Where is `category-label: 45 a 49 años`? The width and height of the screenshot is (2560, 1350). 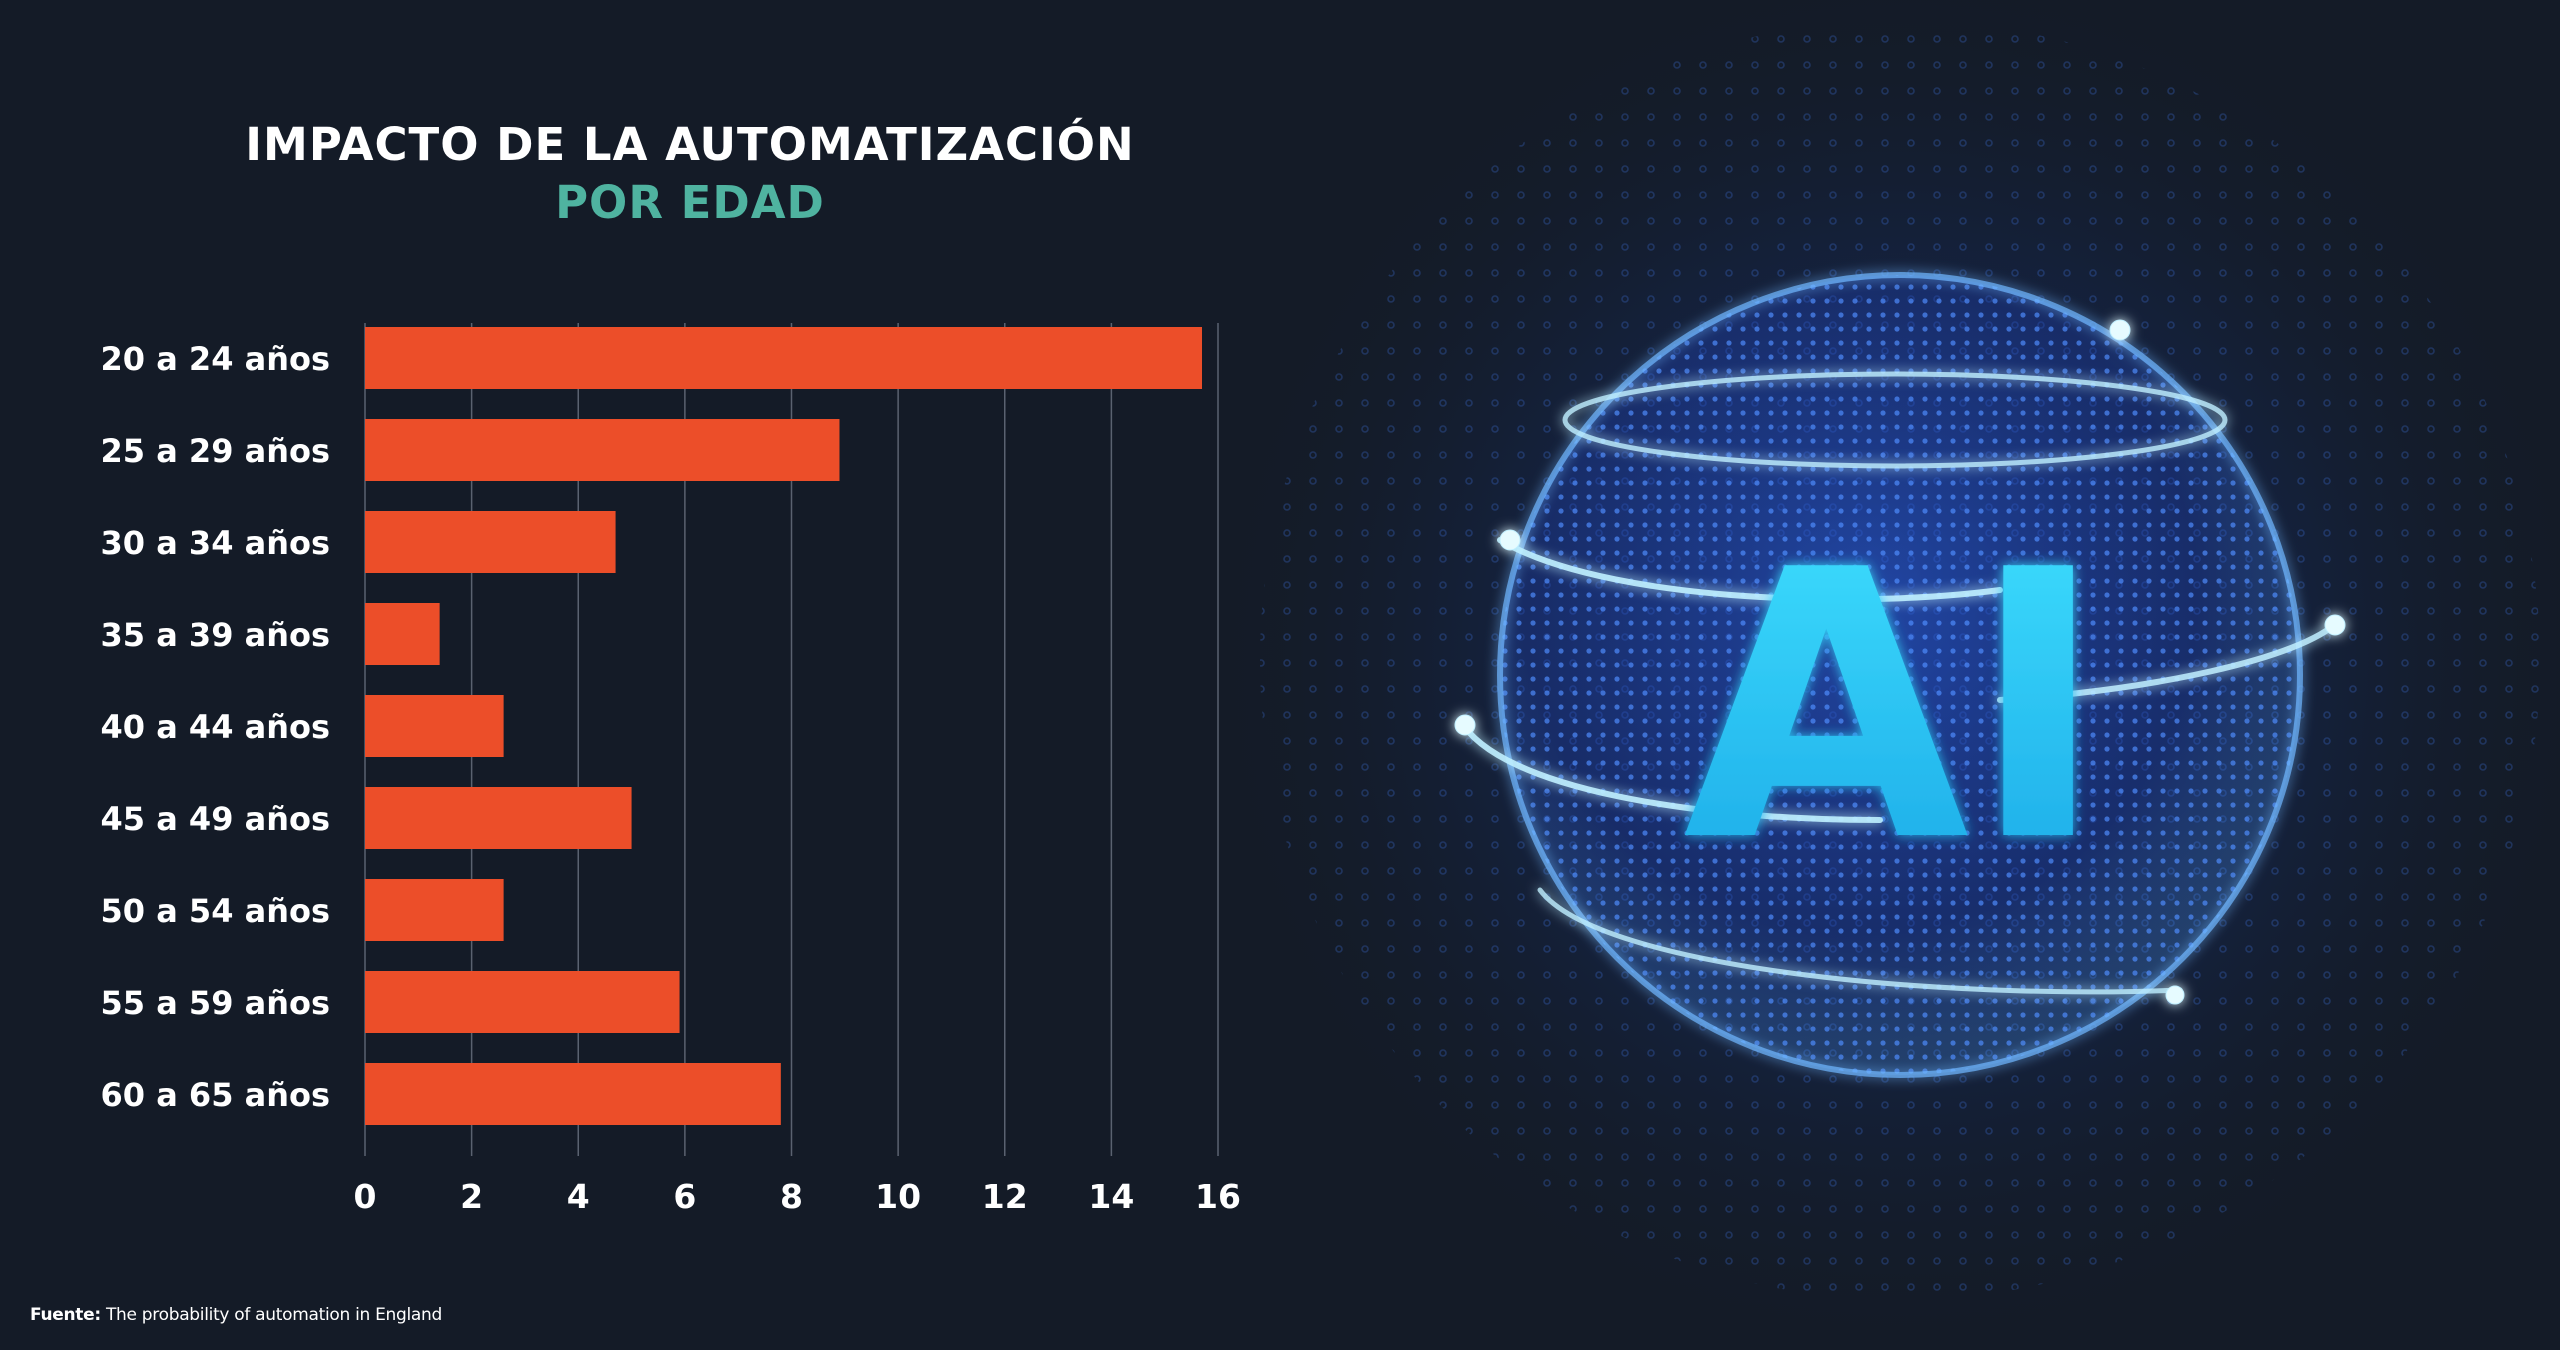
category-label: 45 a 49 años is located at coordinates (215, 819).